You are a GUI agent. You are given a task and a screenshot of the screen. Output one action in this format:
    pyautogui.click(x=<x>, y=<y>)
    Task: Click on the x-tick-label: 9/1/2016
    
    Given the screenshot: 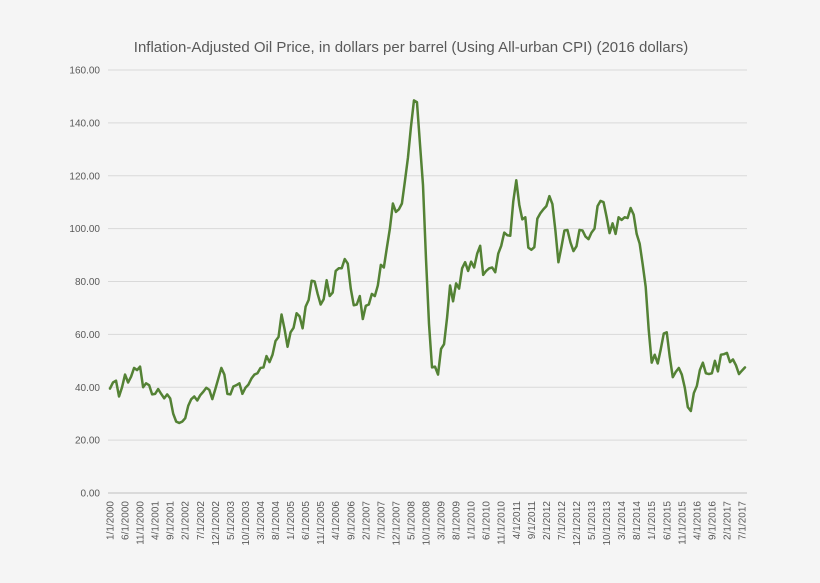 What is the action you would take?
    pyautogui.click(x=712, y=520)
    